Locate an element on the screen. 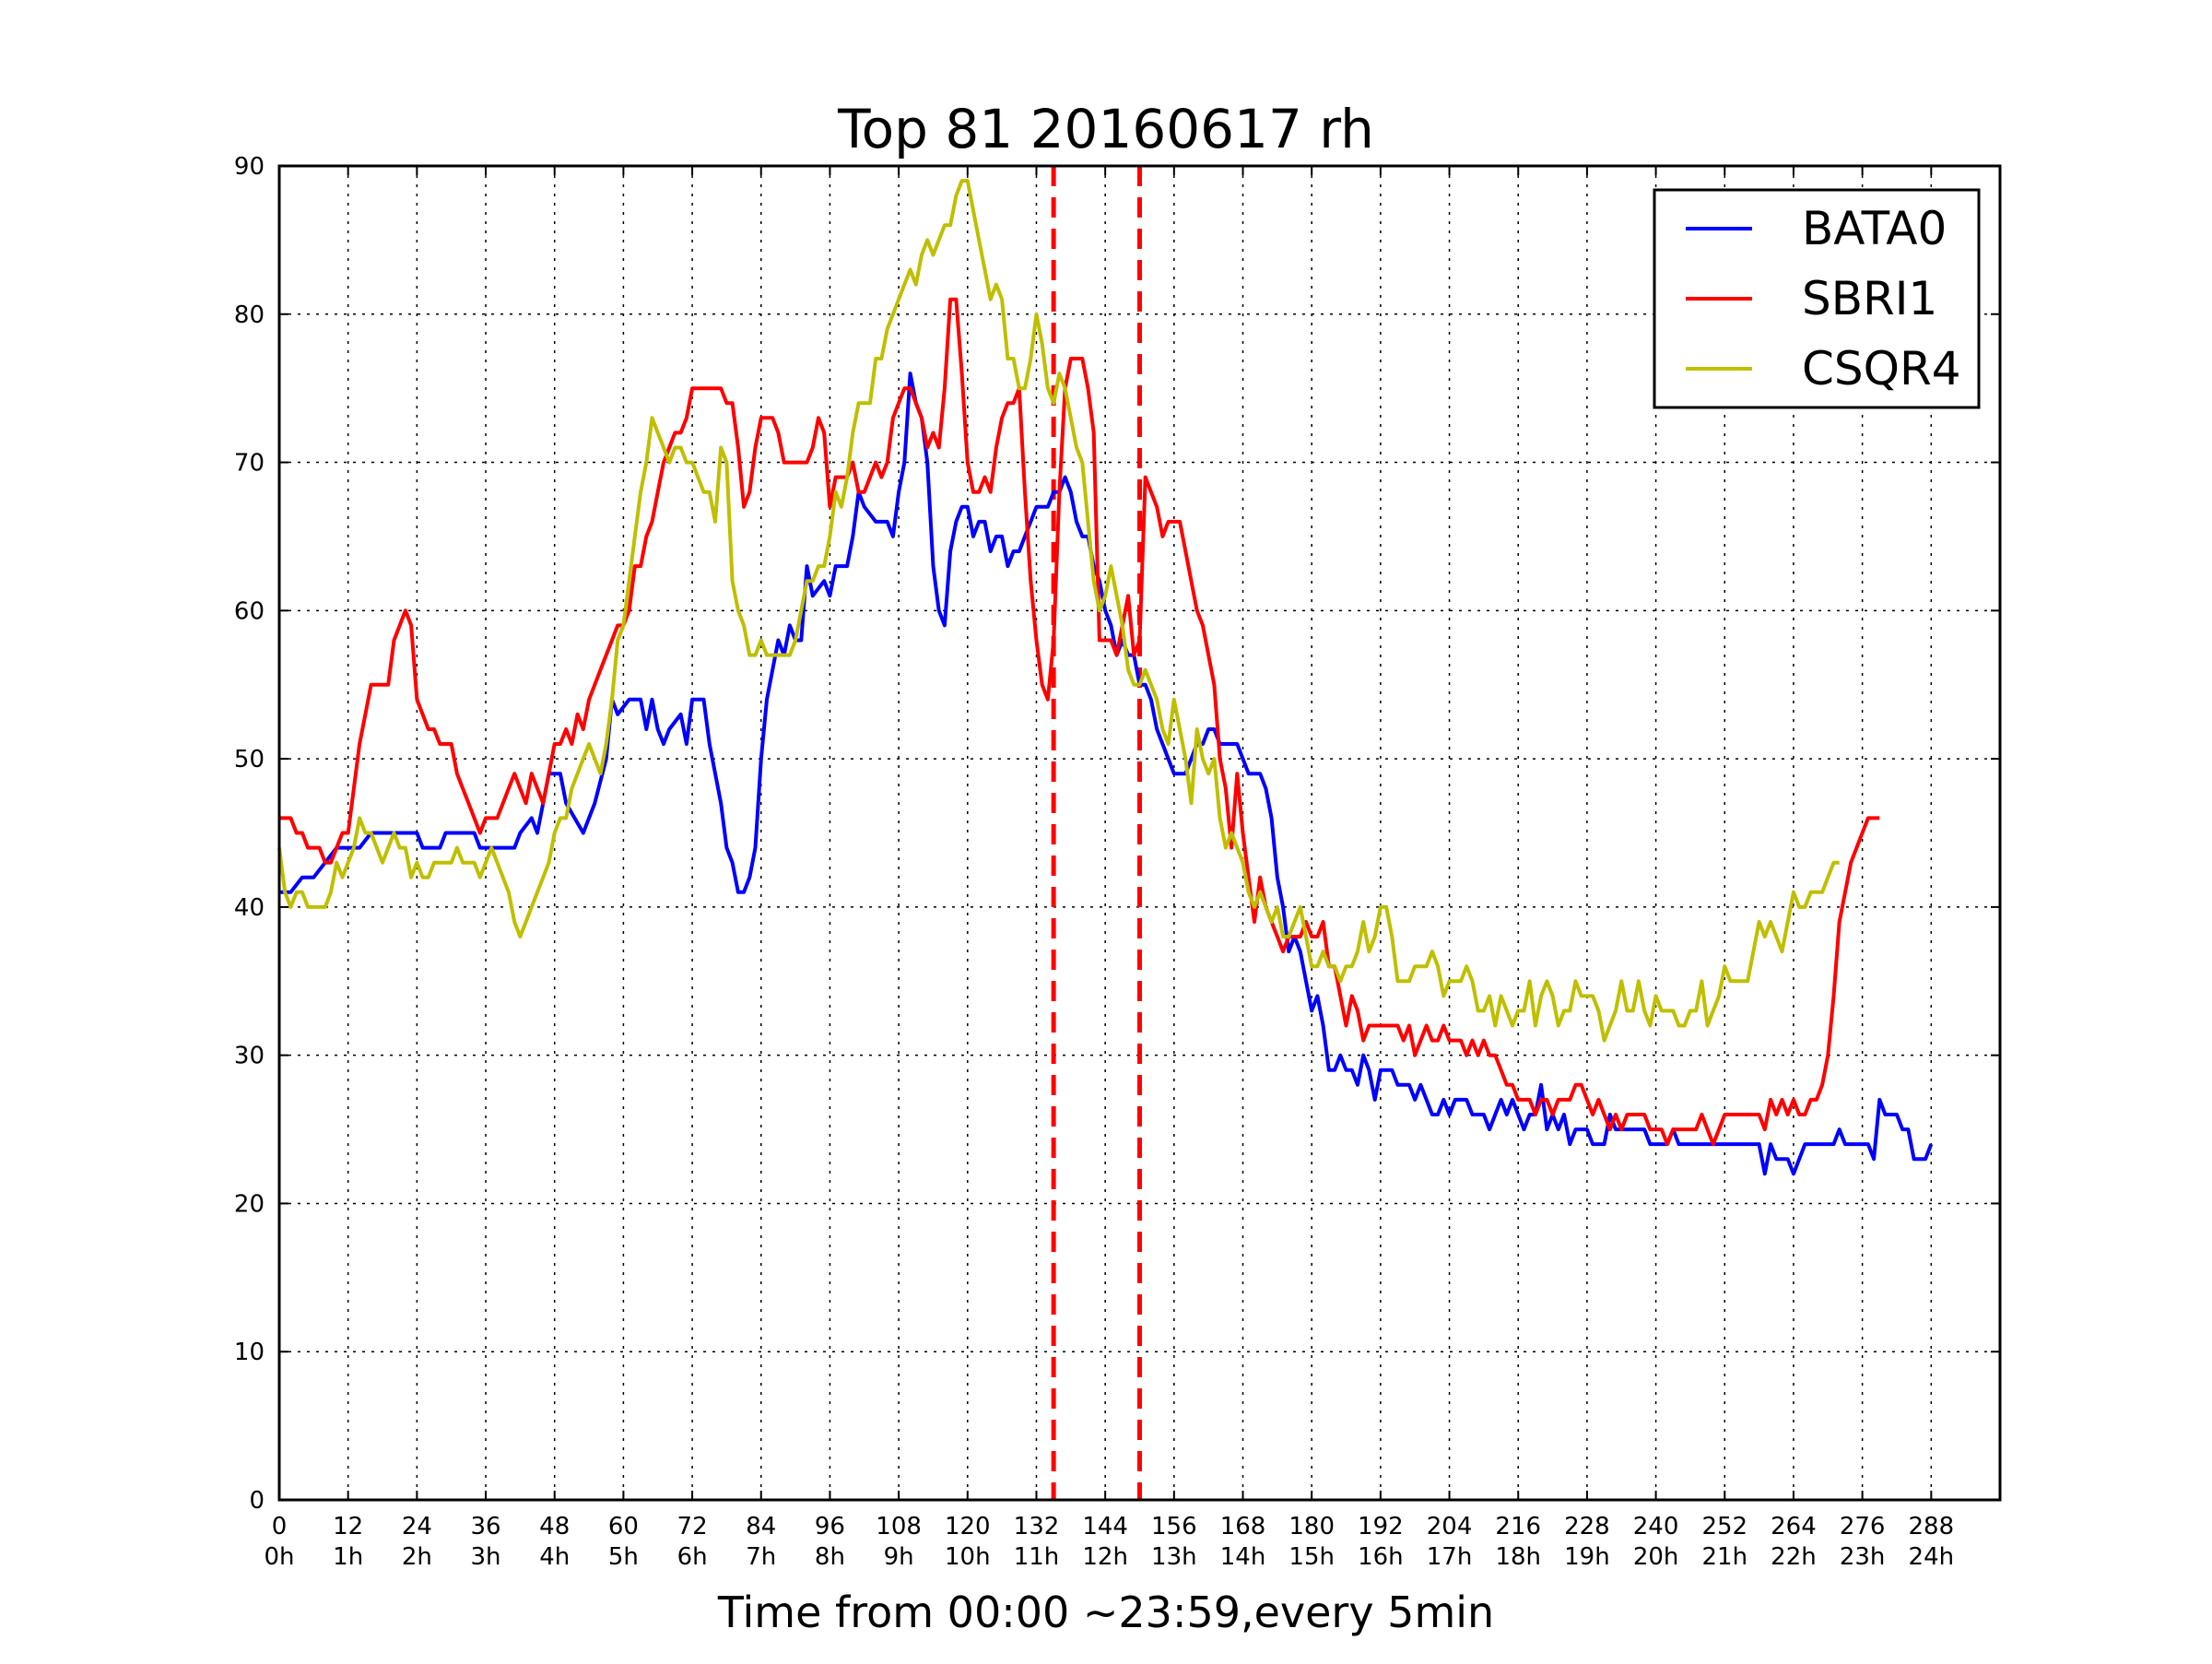 The height and width of the screenshot is (1664, 2212). x-tick-hour-label: 24h is located at coordinates (1932, 1557).